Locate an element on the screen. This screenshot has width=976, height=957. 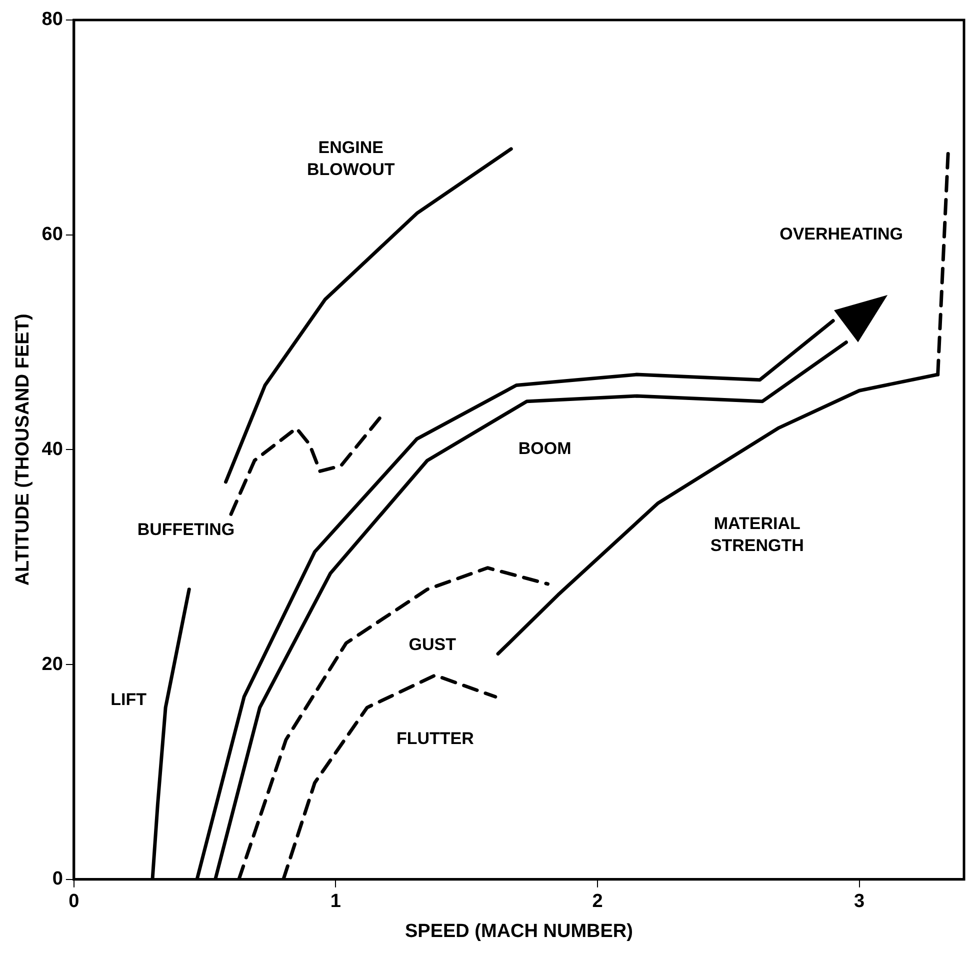
y-axis-title: ALTITUDE (THOUSAND FEET) is located at coordinates (23, 450).